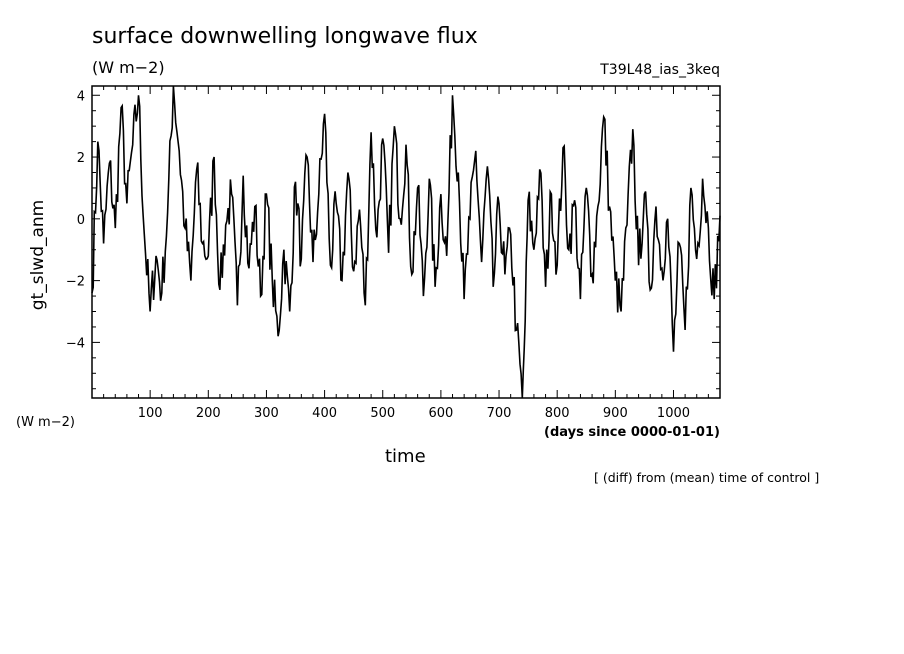  I want to click on x-axis-units: (days since 0000-01-01), so click(632, 432).